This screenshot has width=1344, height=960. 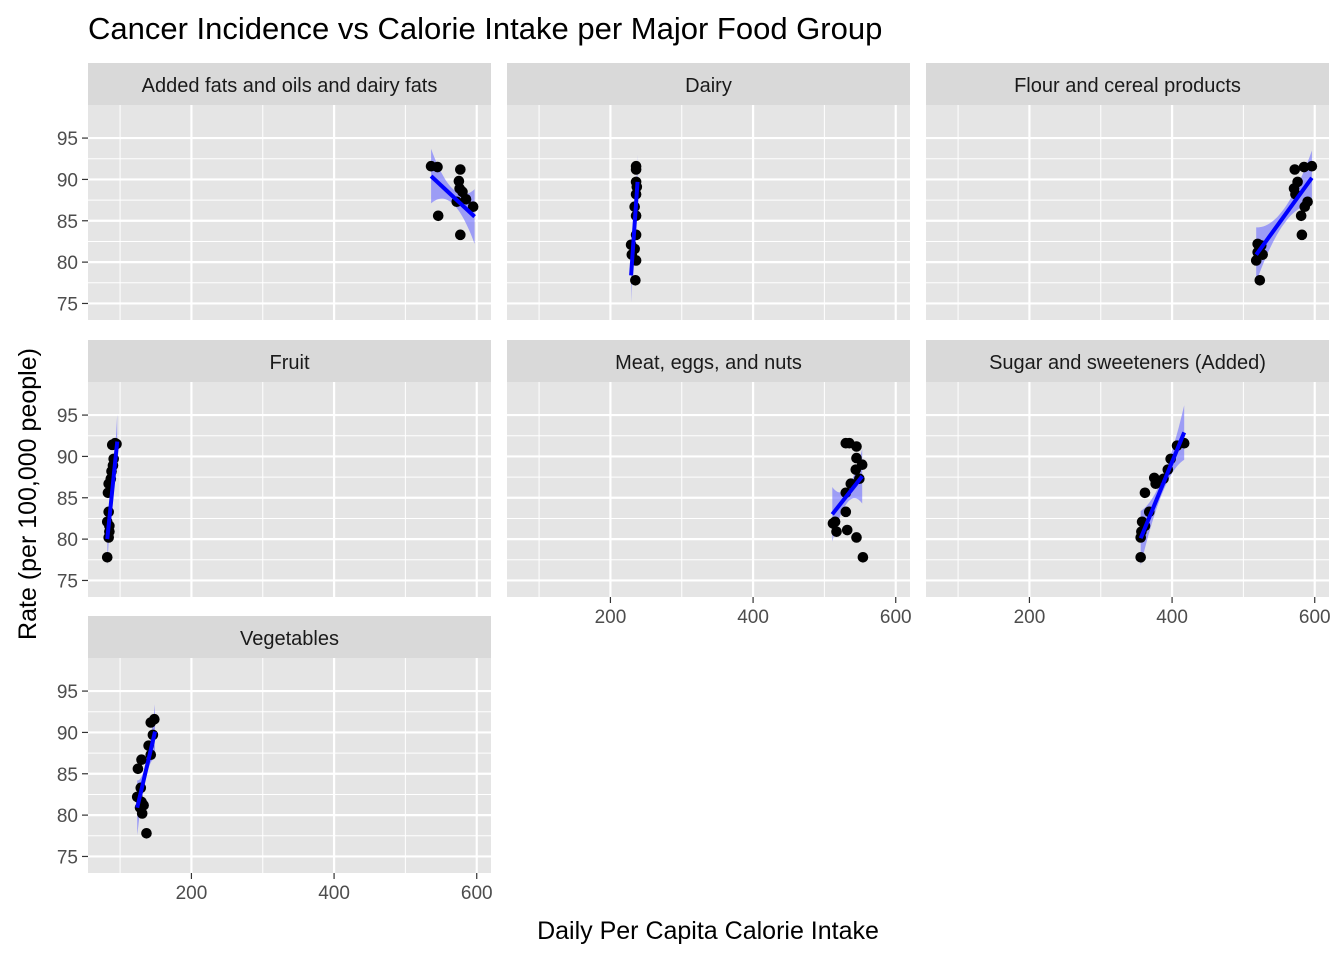 What do you see at coordinates (708, 931) in the screenshot?
I see `x-axis-title: Daily Per Capita Calorie Intake` at bounding box center [708, 931].